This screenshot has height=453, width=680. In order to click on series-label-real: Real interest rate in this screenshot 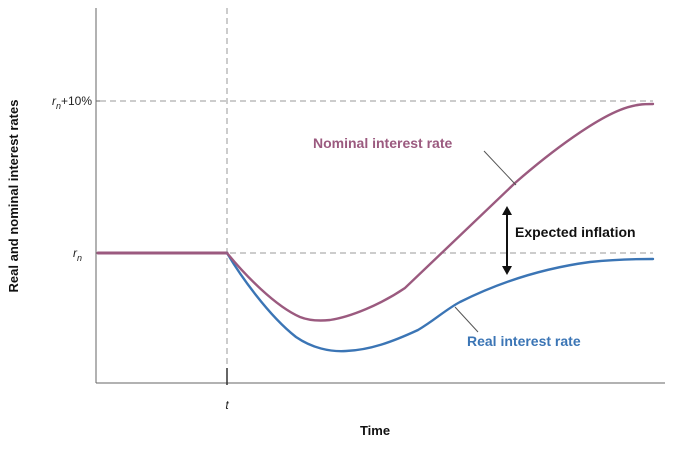, I will do `click(524, 341)`.